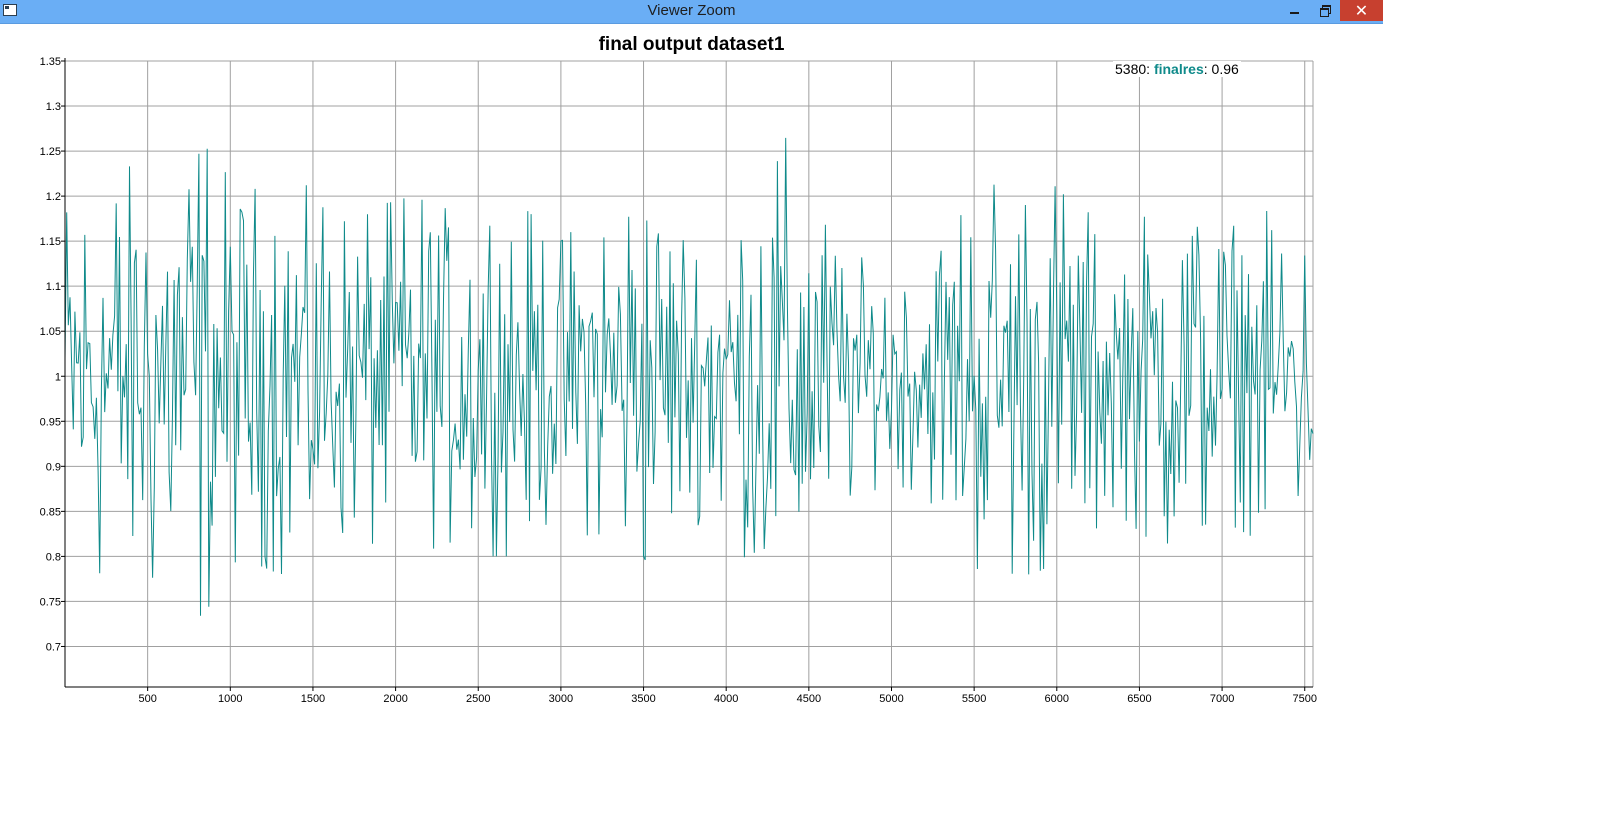  What do you see at coordinates (50, 602) in the screenshot?
I see `y-tick-label: 0.75` at bounding box center [50, 602].